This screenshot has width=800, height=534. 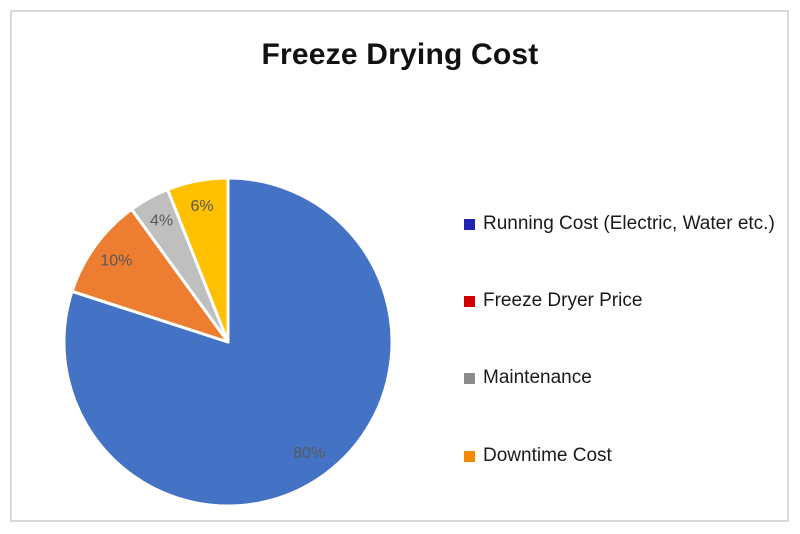 What do you see at coordinates (202, 206) in the screenshot?
I see `pie-data-label: 6%` at bounding box center [202, 206].